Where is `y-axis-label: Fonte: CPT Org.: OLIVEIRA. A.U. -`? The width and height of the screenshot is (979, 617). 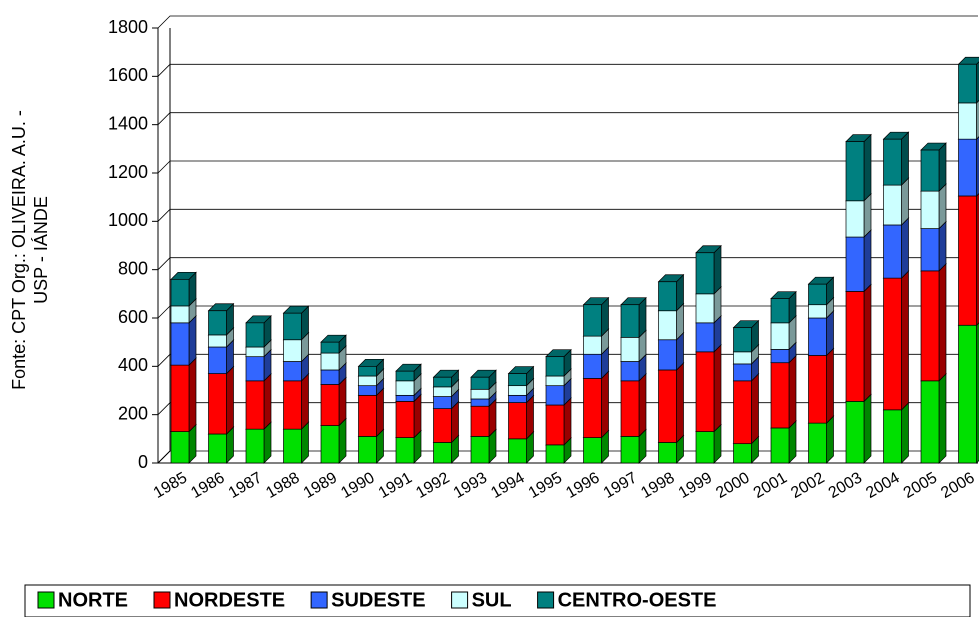 y-axis-label: Fonte: CPT Org.: OLIVEIRA. A.U. - is located at coordinates (19, 250).